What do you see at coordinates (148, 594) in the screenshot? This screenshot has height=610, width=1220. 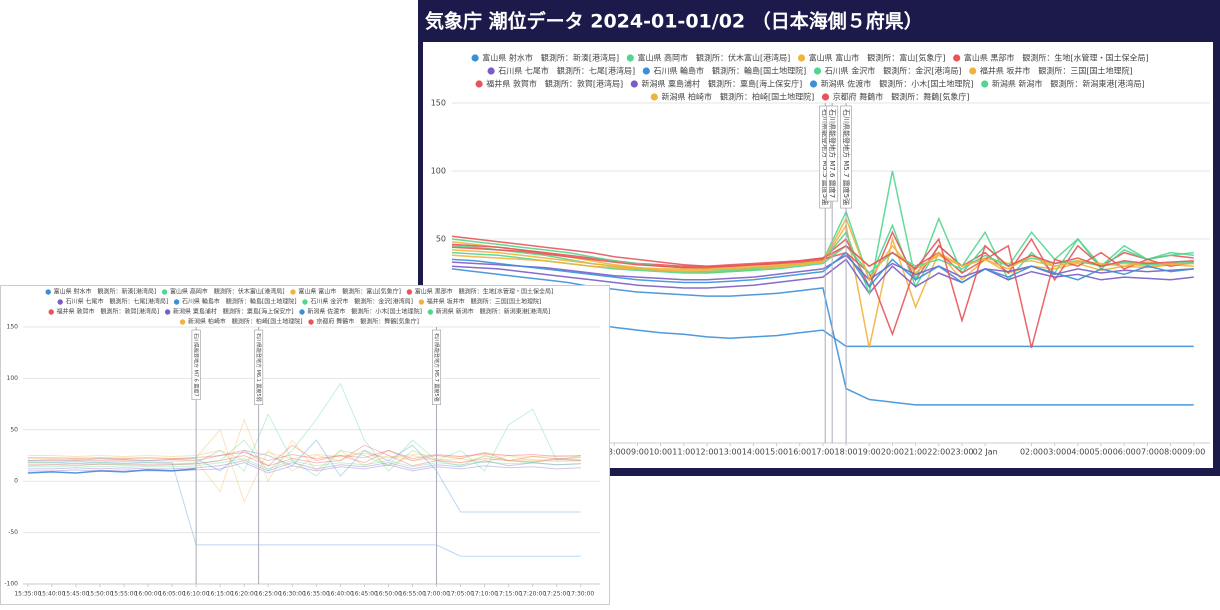 I see `x-tick-label: 16:00:00` at bounding box center [148, 594].